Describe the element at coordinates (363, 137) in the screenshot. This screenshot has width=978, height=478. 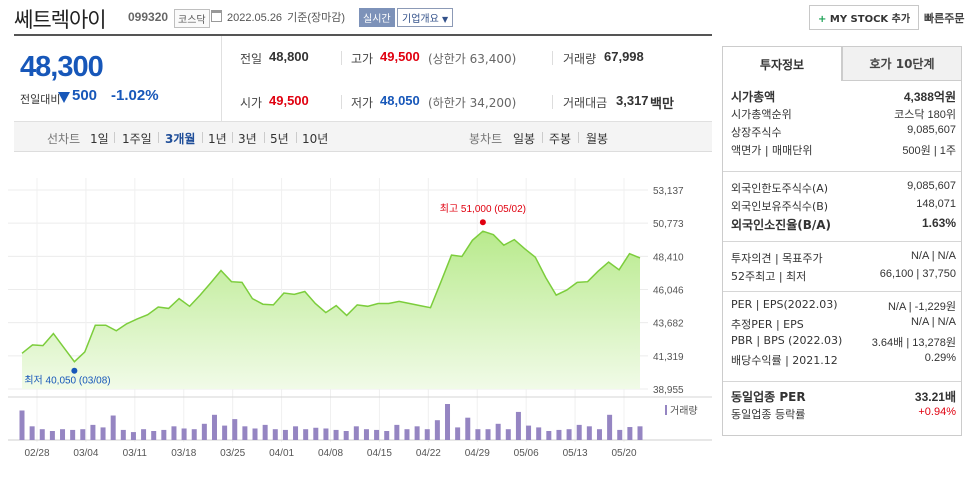
I see `chart-range-bar` at that location.